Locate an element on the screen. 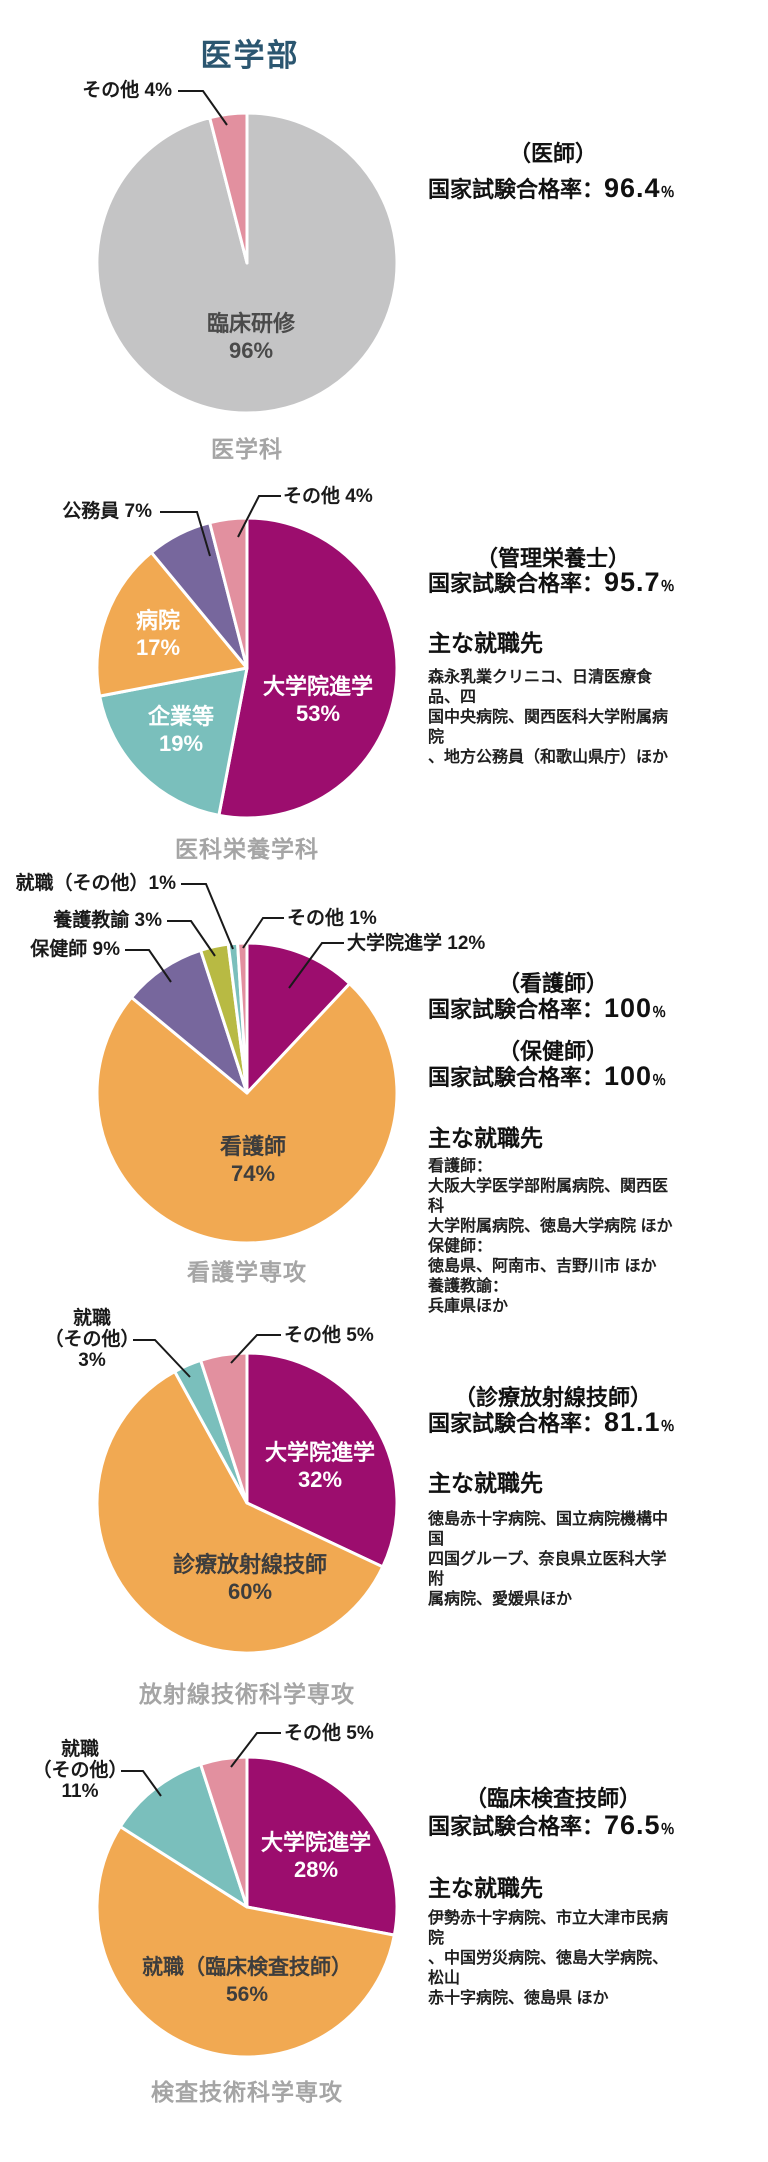  pie-slice-label: 臨床研修 96% is located at coordinates (251, 337).